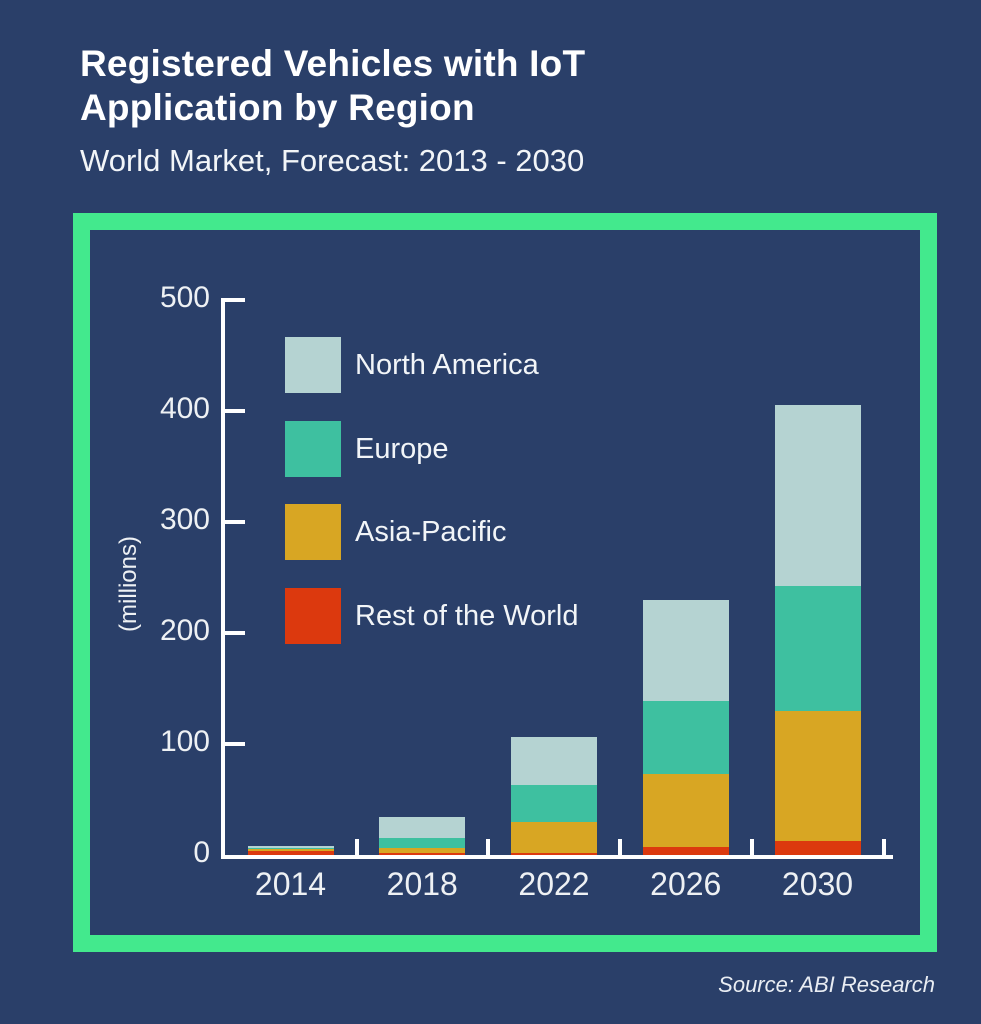 The image size is (981, 1024). I want to click on chart-subtitle: World Market, Forecast: 2013 - 2030, so click(332, 160).